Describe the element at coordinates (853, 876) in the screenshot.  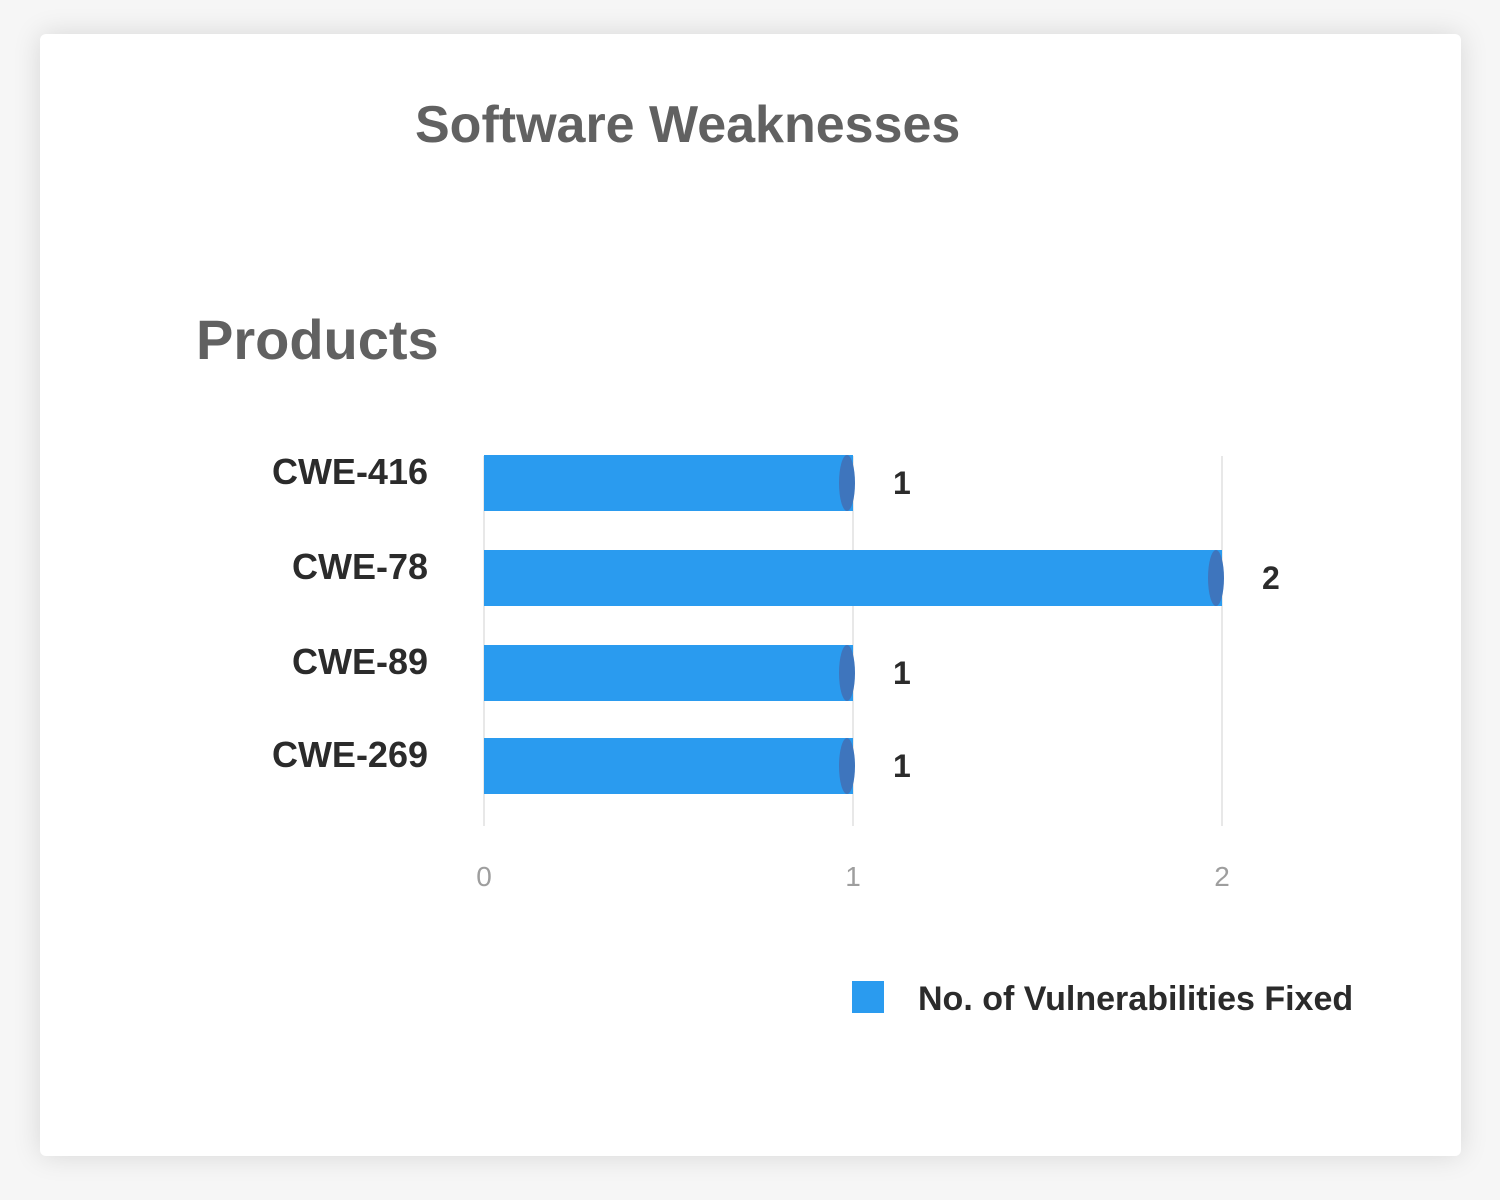
I see `x-tick-label: 1` at that location.